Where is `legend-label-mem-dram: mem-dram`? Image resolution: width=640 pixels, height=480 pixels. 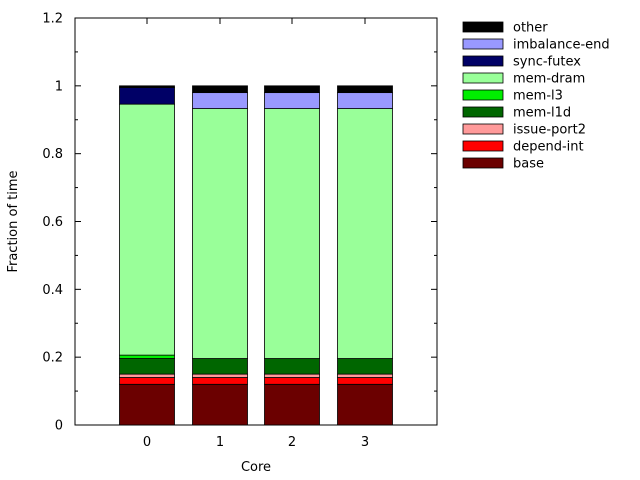
legend-label-mem-dram: mem-dram is located at coordinates (549, 79).